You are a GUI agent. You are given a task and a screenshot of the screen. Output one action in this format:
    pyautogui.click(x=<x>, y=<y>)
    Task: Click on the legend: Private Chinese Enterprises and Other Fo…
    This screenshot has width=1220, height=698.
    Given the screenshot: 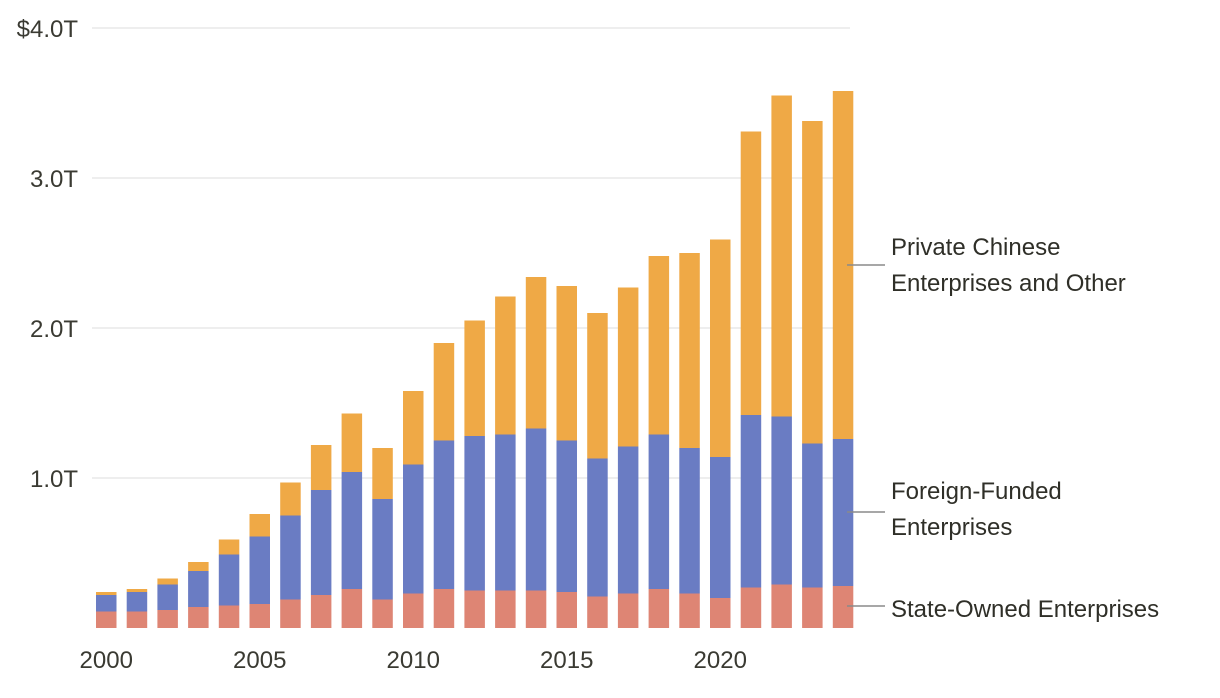 What is the action you would take?
    pyautogui.click(x=1003, y=428)
    